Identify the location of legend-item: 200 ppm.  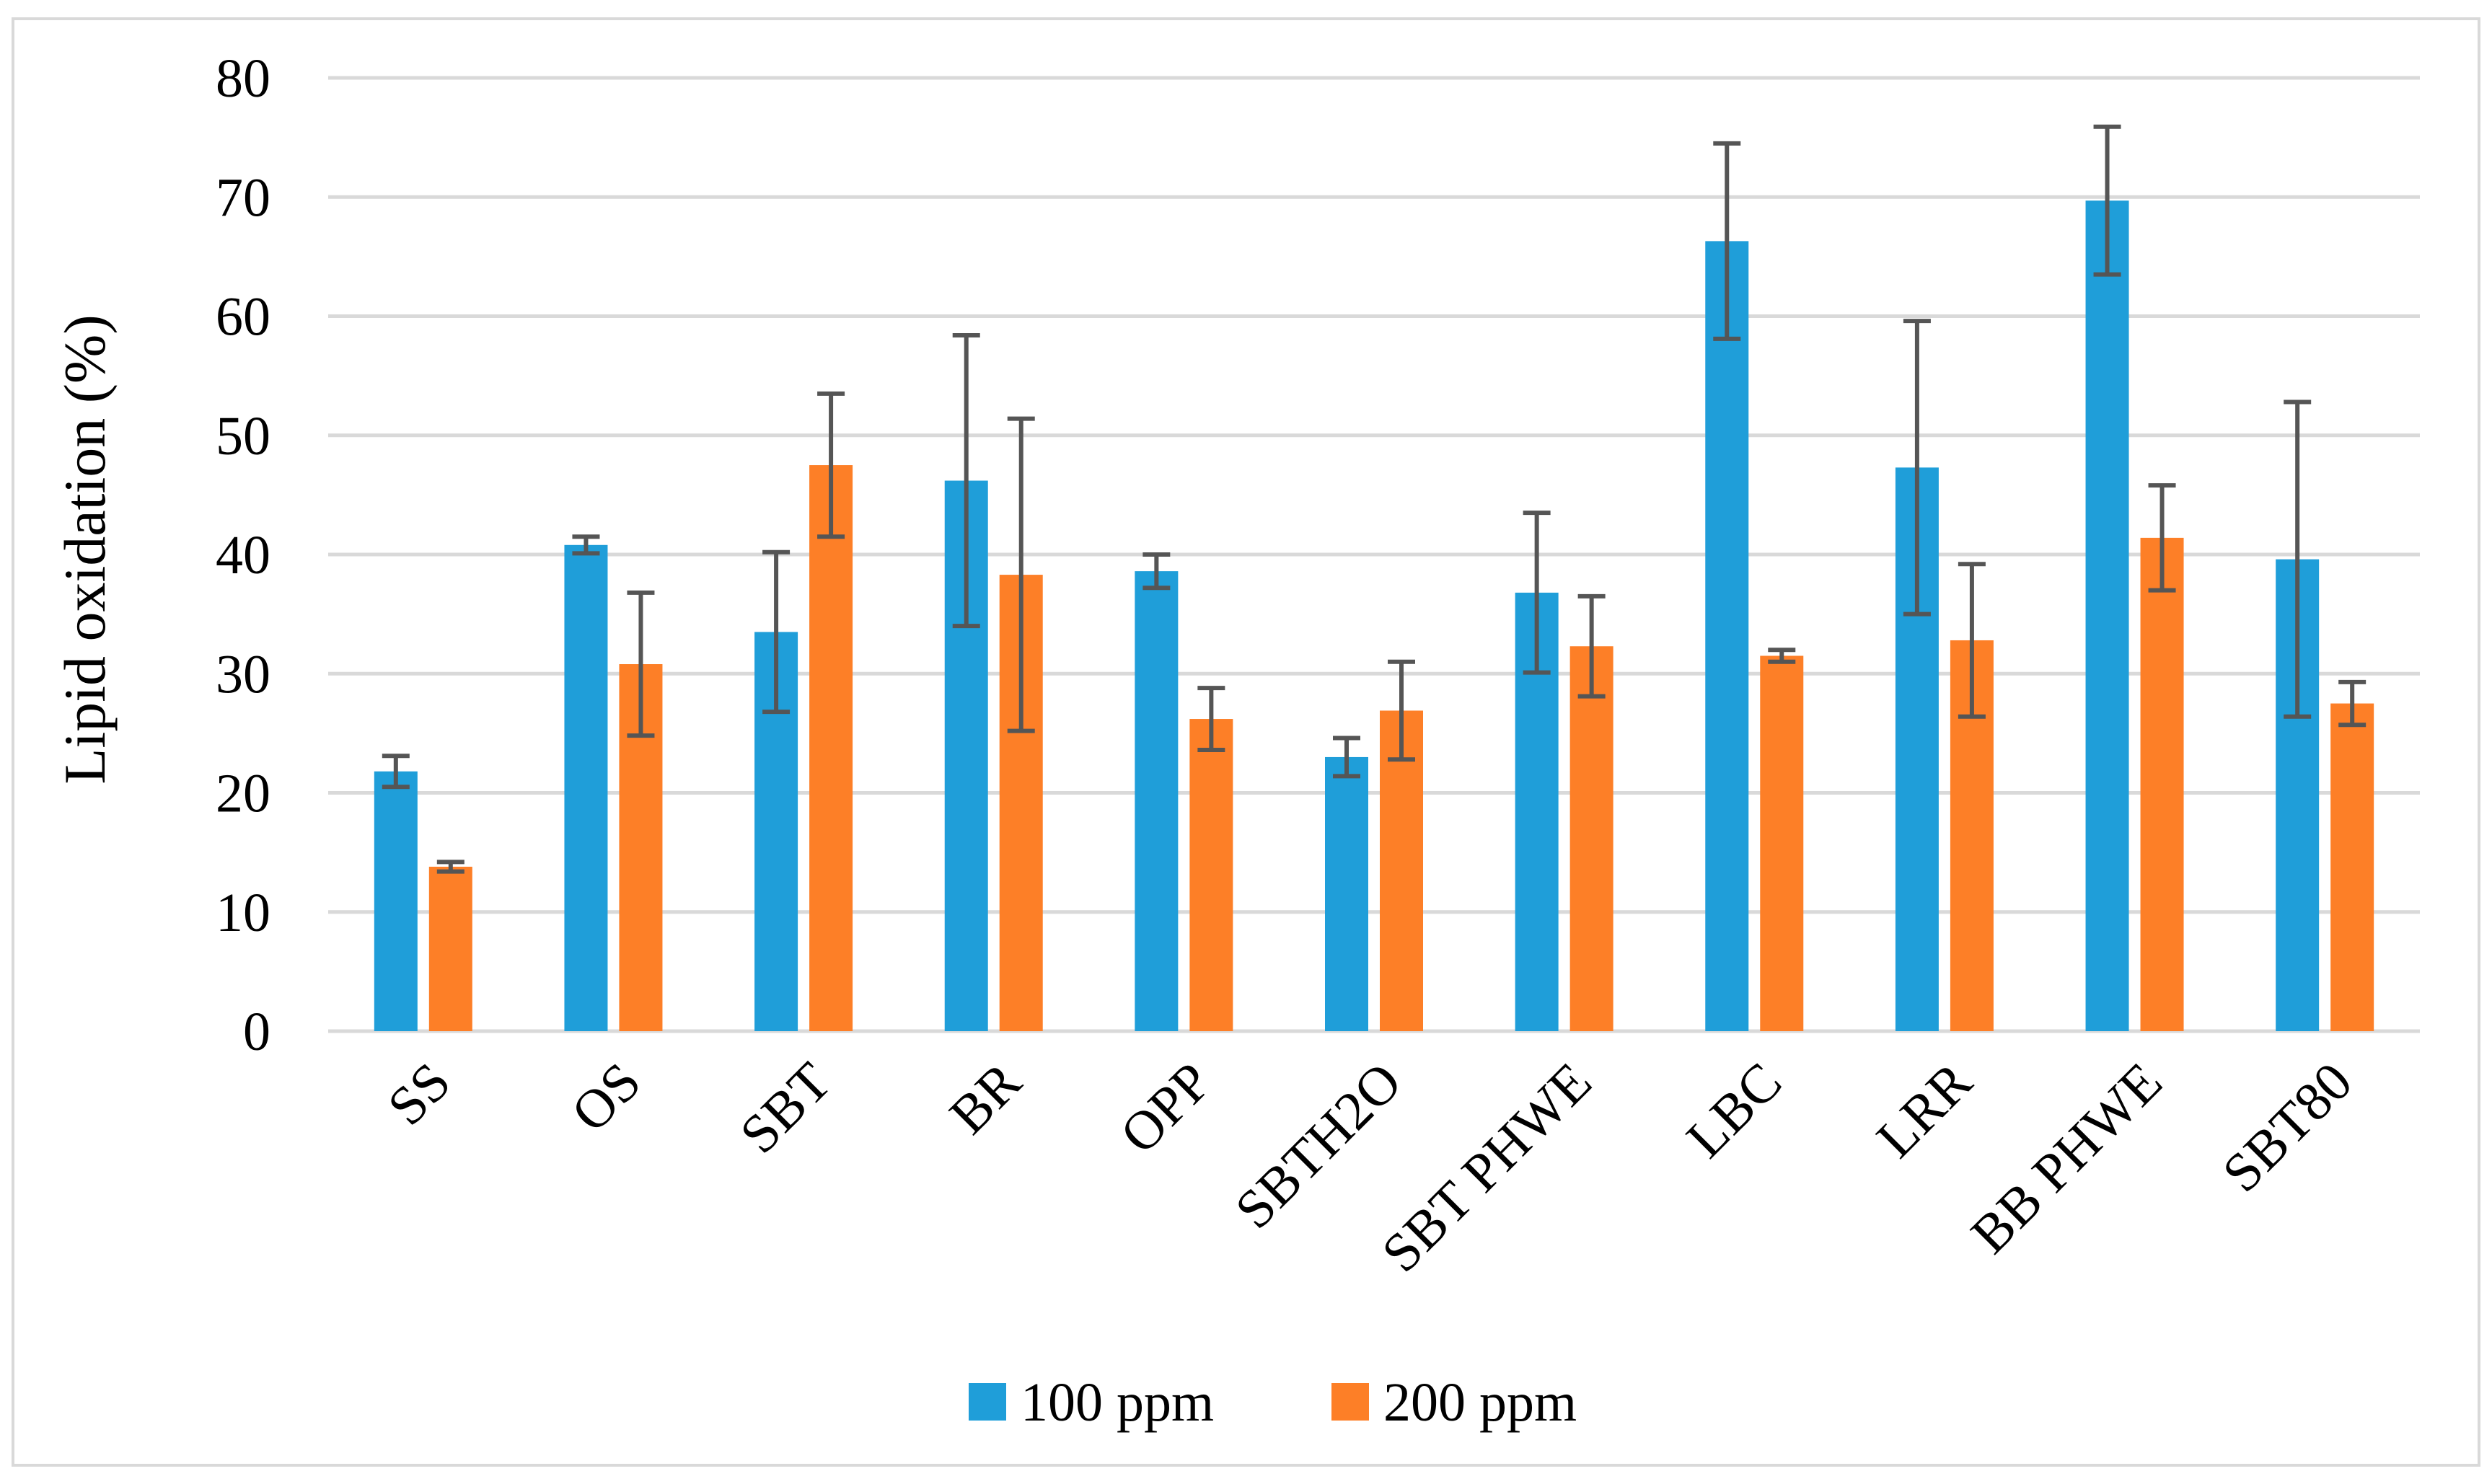
(1454, 1402).